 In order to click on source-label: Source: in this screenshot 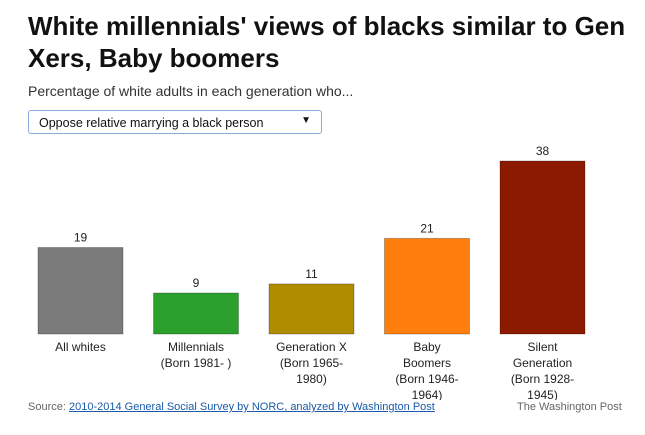, I will do `click(47, 407)`.